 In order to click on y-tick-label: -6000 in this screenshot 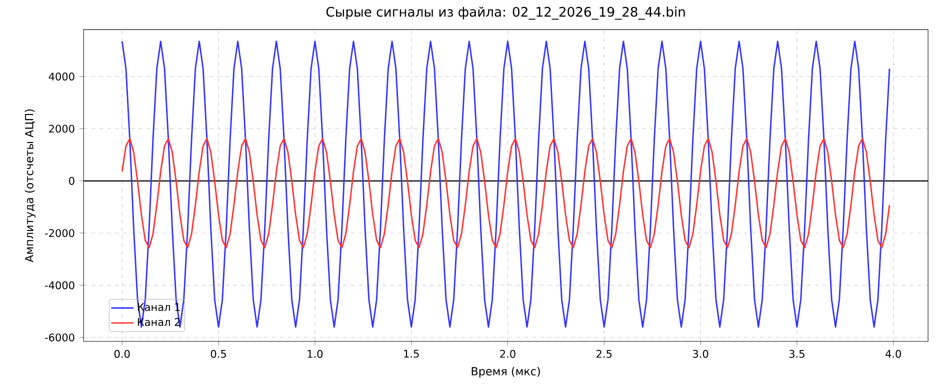, I will do `click(59, 338)`.